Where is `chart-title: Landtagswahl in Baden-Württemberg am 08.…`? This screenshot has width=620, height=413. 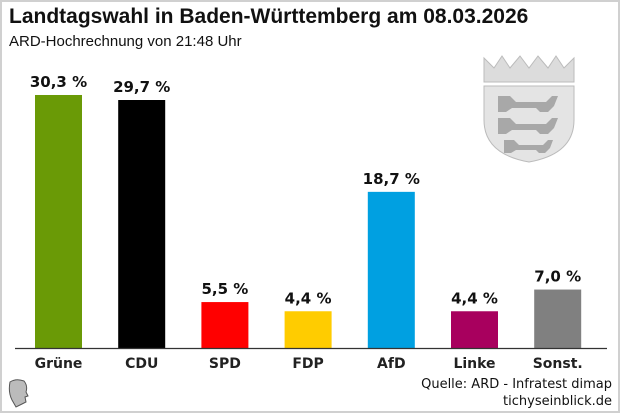 chart-title: Landtagswahl in Baden-Württemberg am 08.… is located at coordinates (269, 16).